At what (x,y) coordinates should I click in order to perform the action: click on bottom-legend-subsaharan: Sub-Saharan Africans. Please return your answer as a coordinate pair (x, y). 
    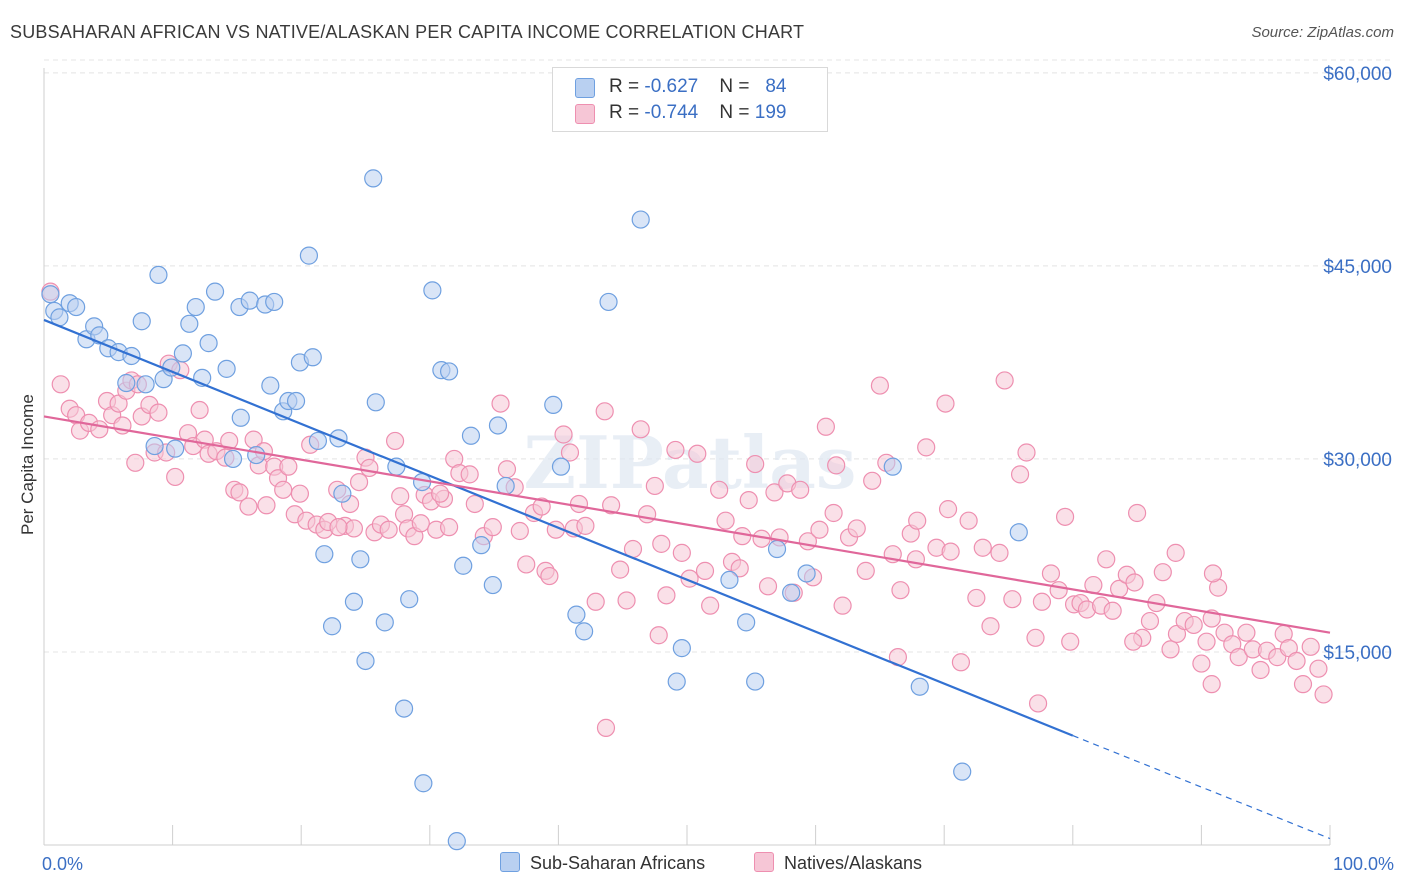
    Looking at the image, I should click on (602, 863).